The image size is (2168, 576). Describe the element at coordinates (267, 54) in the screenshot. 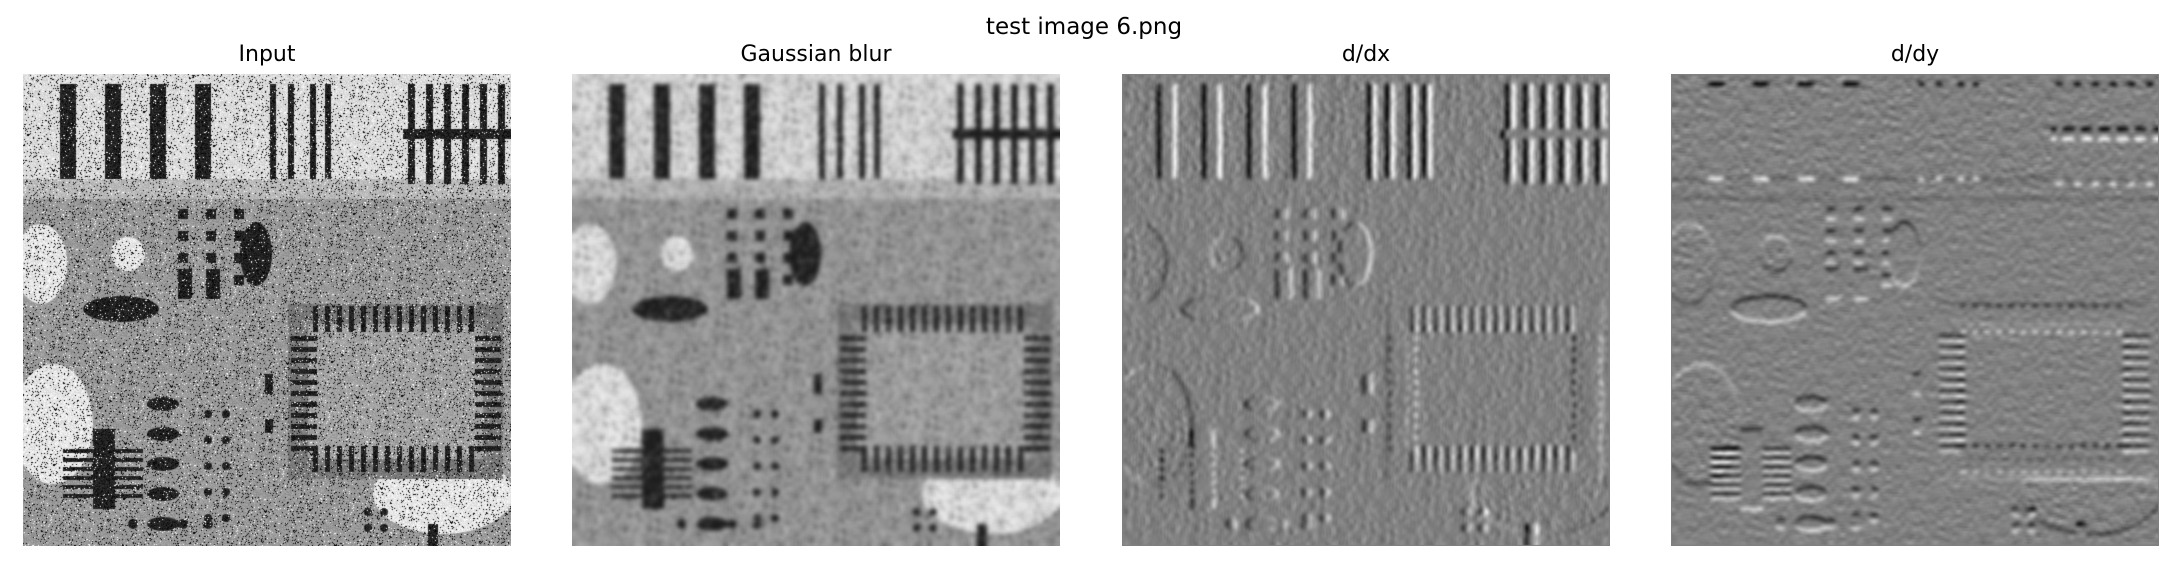

I see `panel-title-input: Input` at that location.